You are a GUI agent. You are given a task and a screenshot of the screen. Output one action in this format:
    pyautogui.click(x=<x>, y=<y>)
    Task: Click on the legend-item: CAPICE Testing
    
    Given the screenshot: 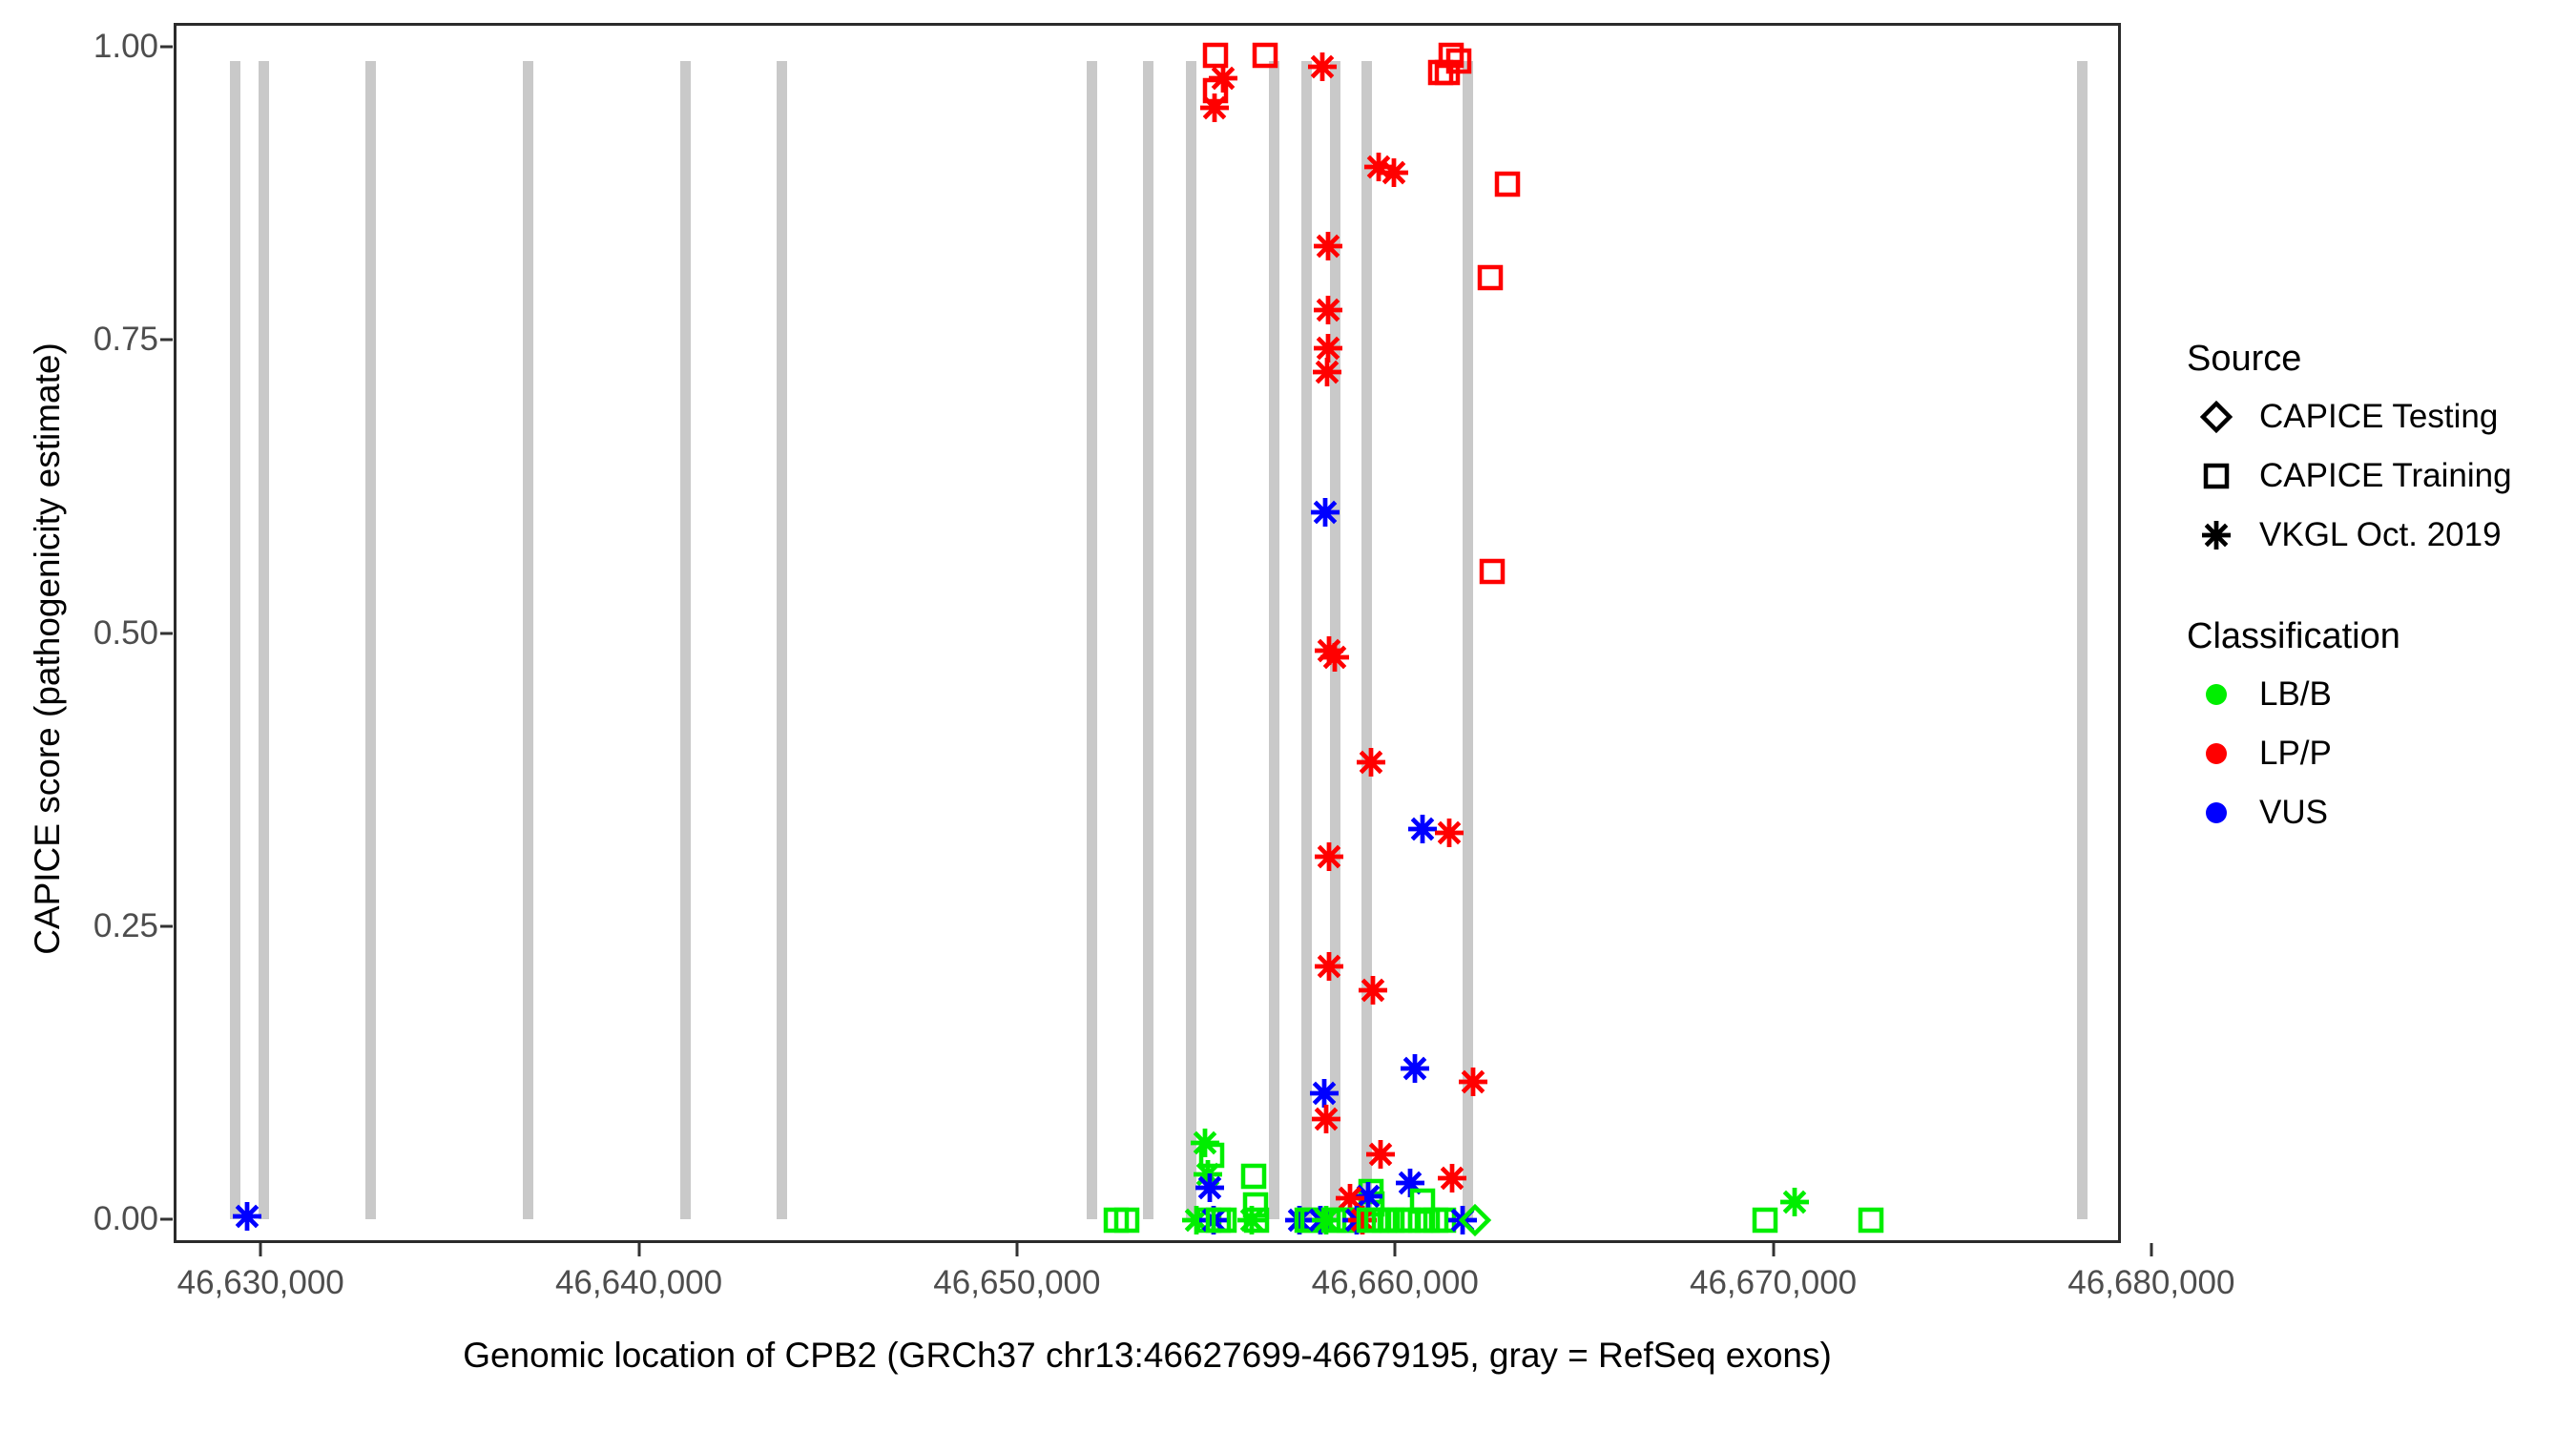 What is the action you would take?
    pyautogui.click(x=2375, y=416)
    